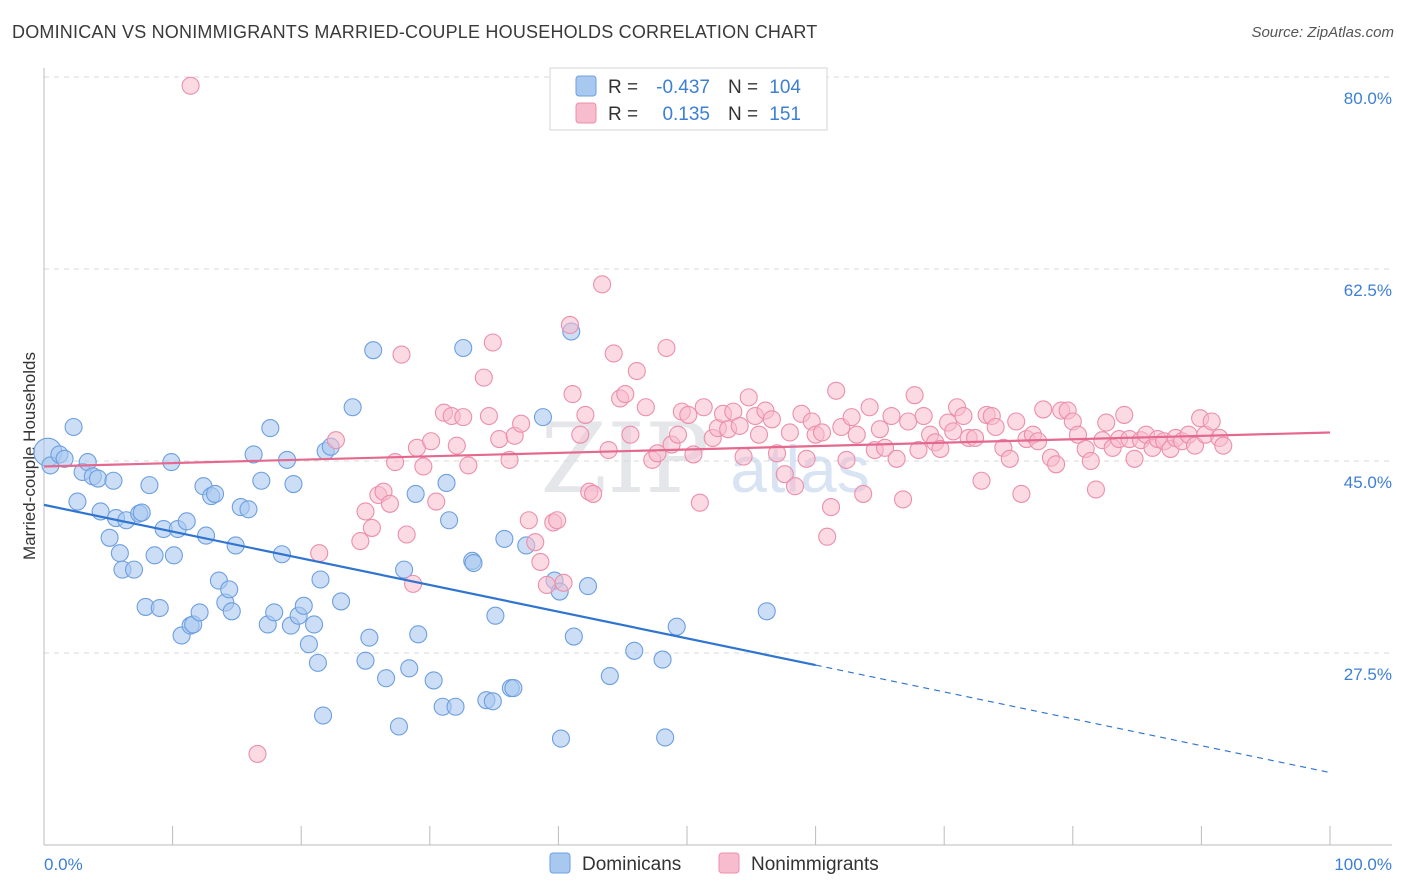  What do you see at coordinates (799, 469) in the screenshot?
I see `watermark-atlas: atlas` at bounding box center [799, 469].